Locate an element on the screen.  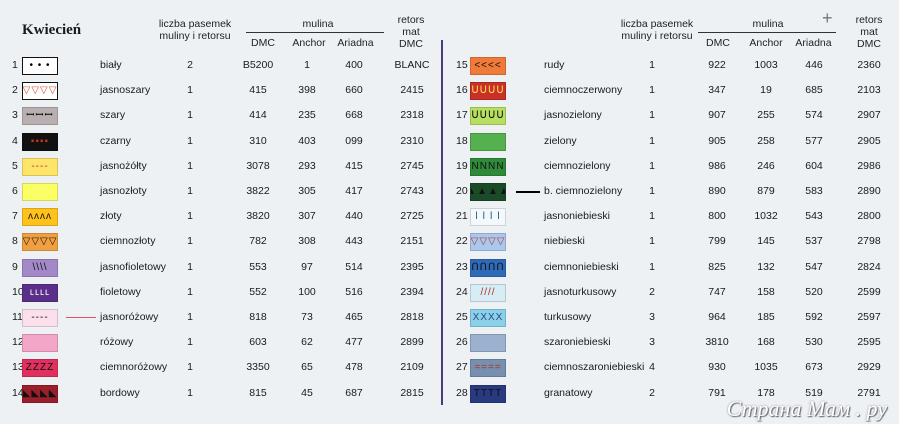
anchor-value: 132 is located at coordinates (766, 266).